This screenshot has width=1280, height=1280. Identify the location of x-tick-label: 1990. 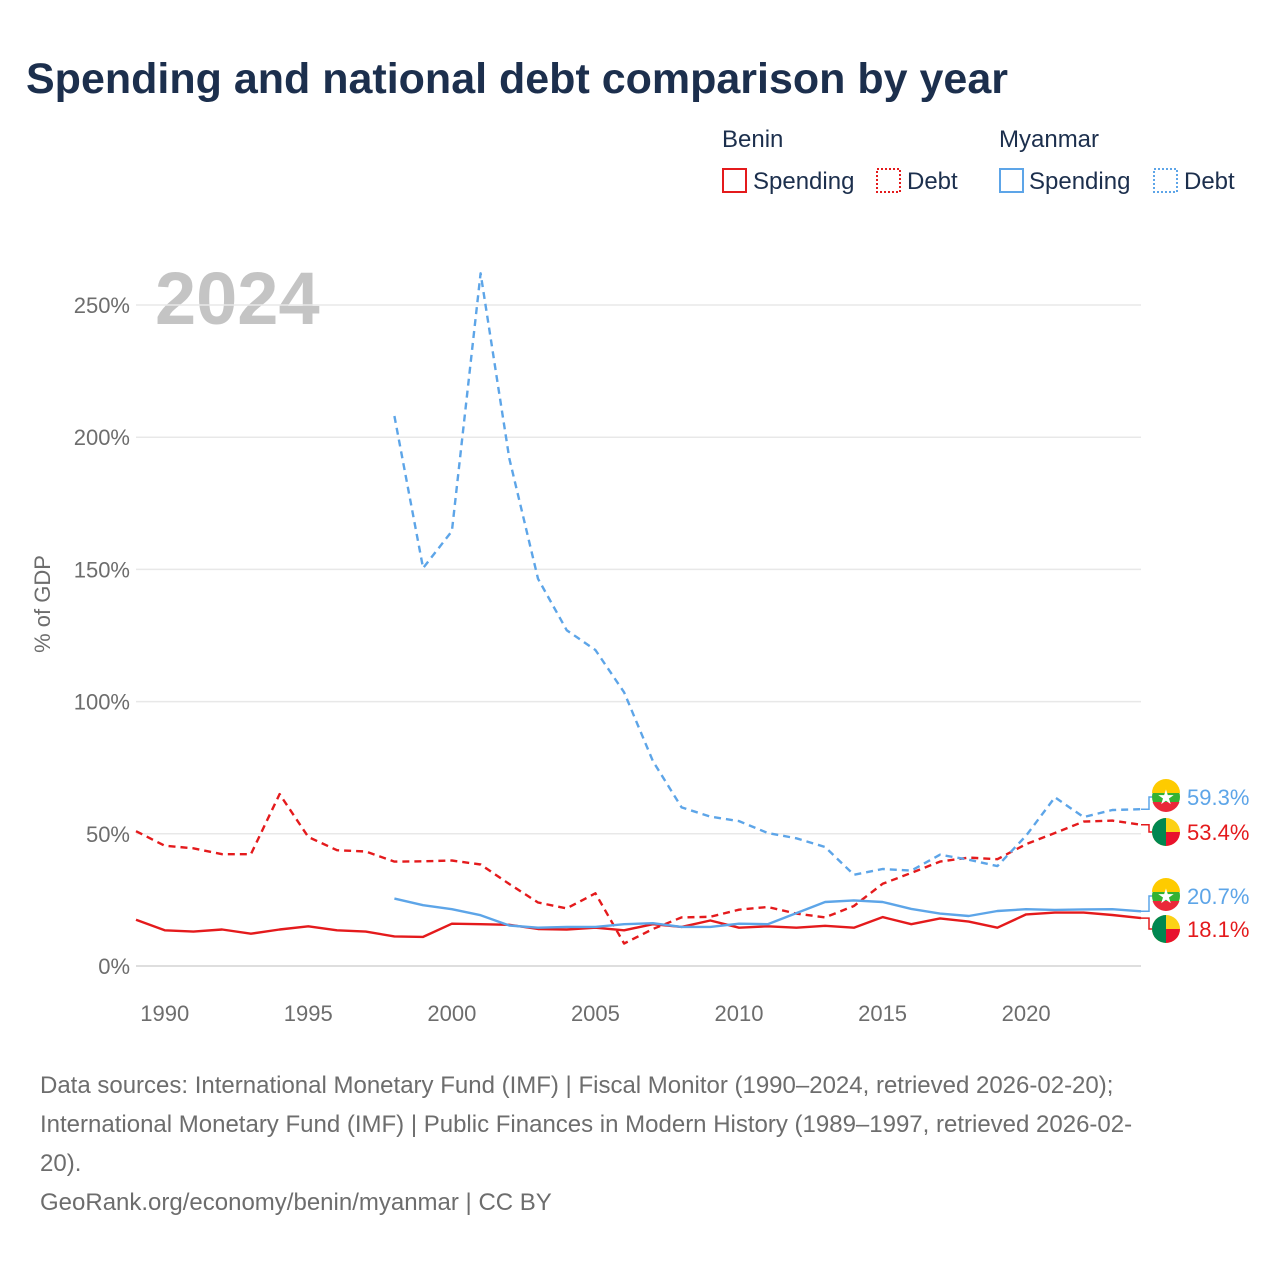
(164, 1013).